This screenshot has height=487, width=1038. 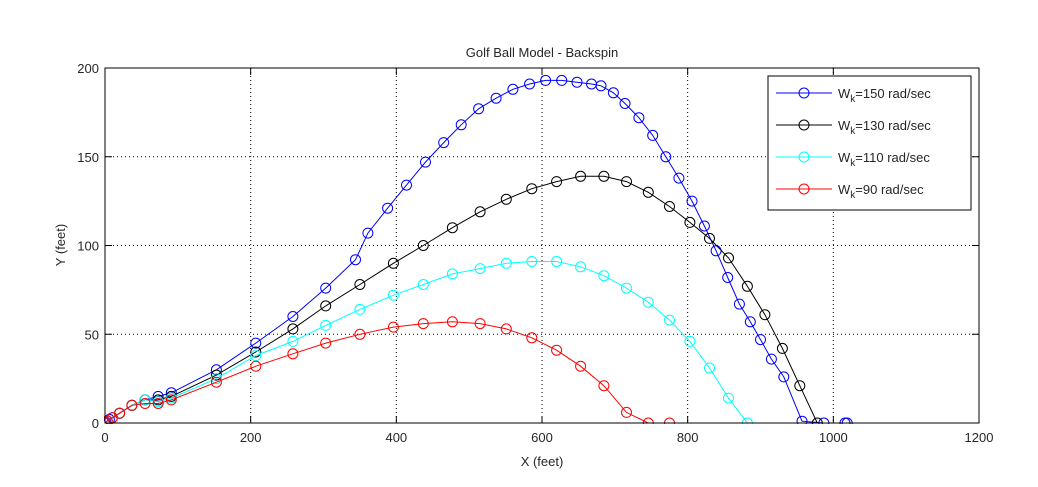 What do you see at coordinates (88, 246) in the screenshot?
I see `y-tick-label: 100` at bounding box center [88, 246].